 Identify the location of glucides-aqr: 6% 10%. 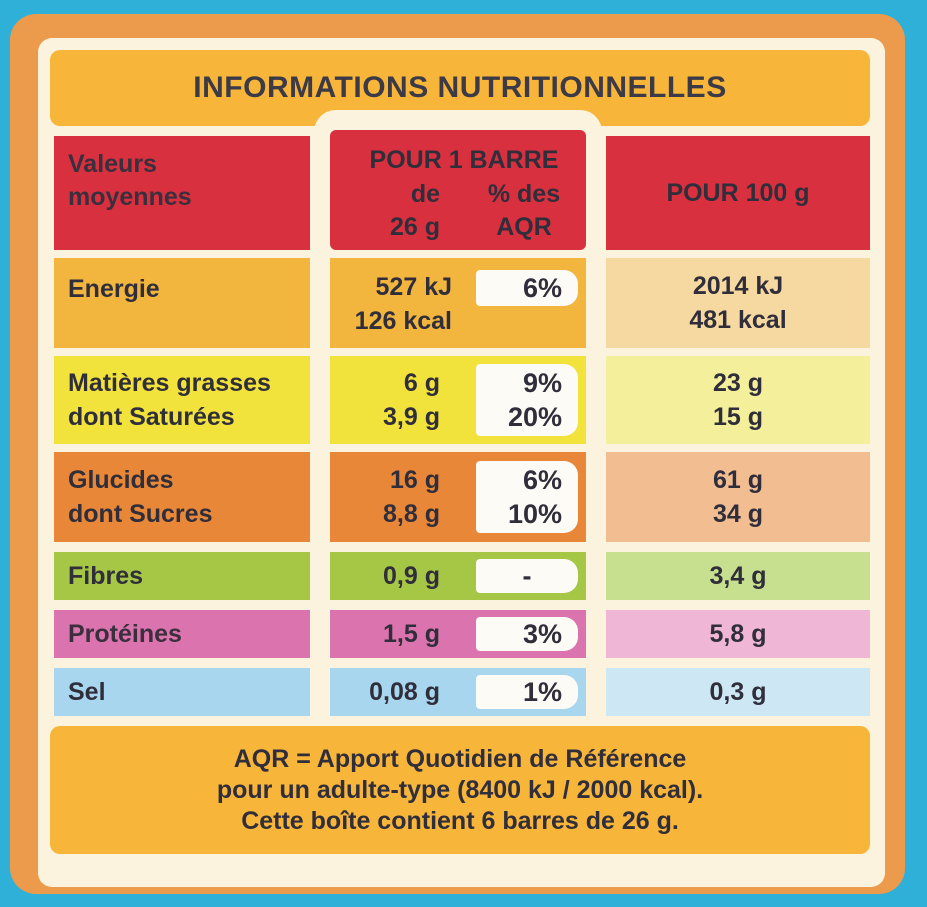
(527, 497).